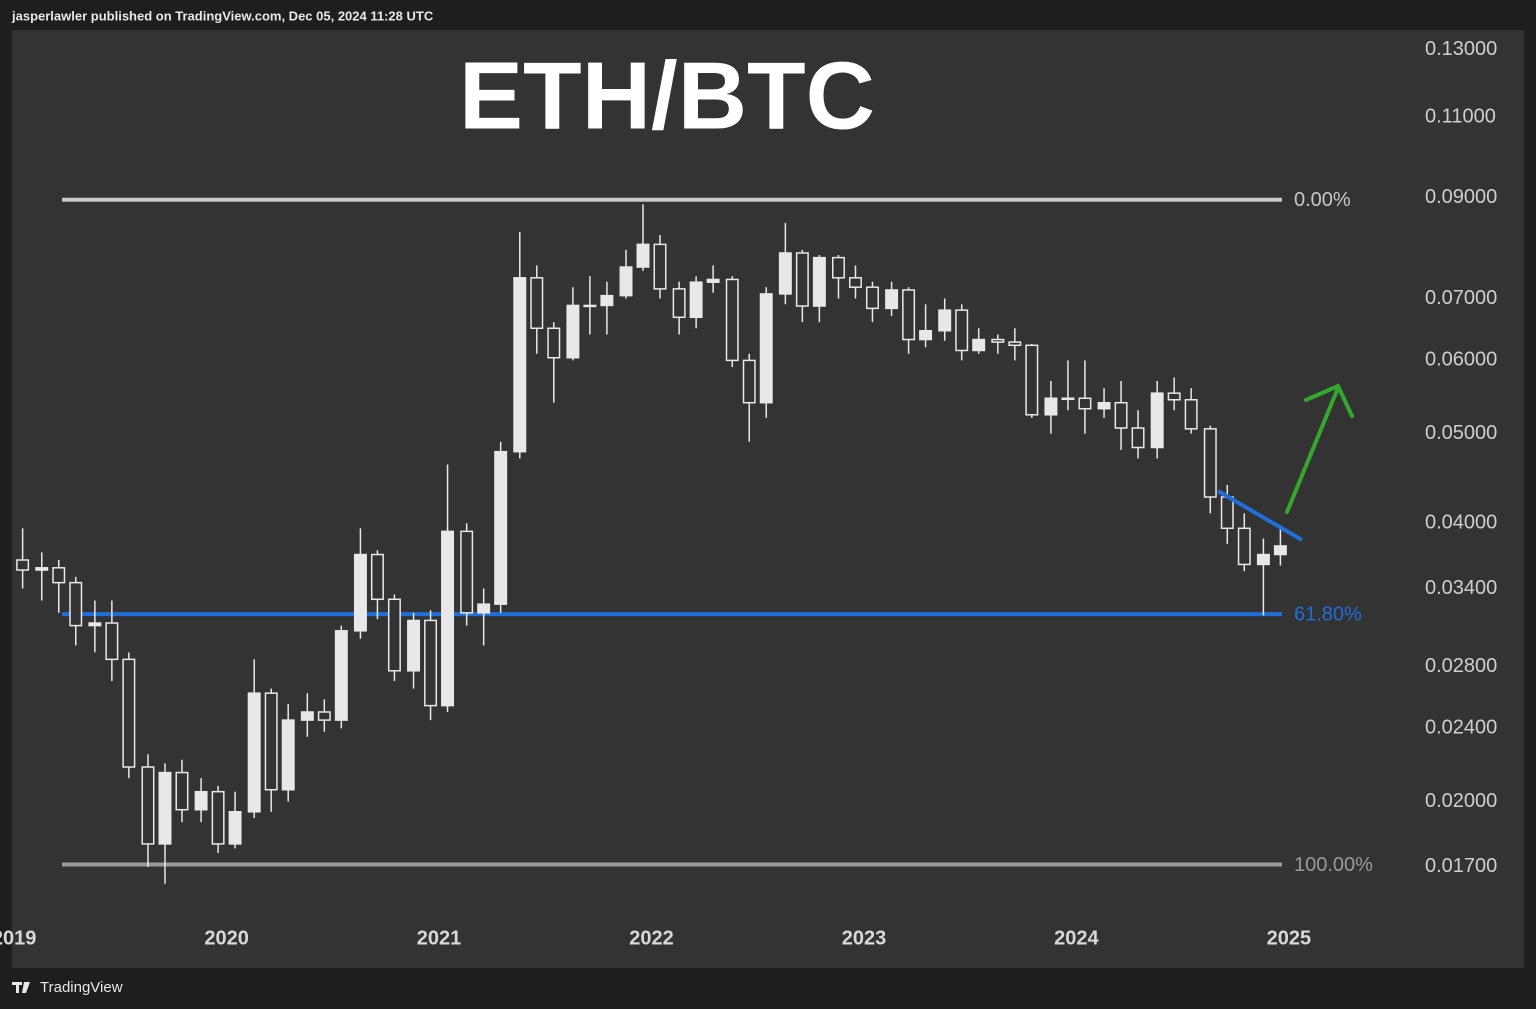 Image resolution: width=1536 pixels, height=1009 pixels. What do you see at coordinates (1461, 298) in the screenshot?
I see `y-tick-label: 0.07000` at bounding box center [1461, 298].